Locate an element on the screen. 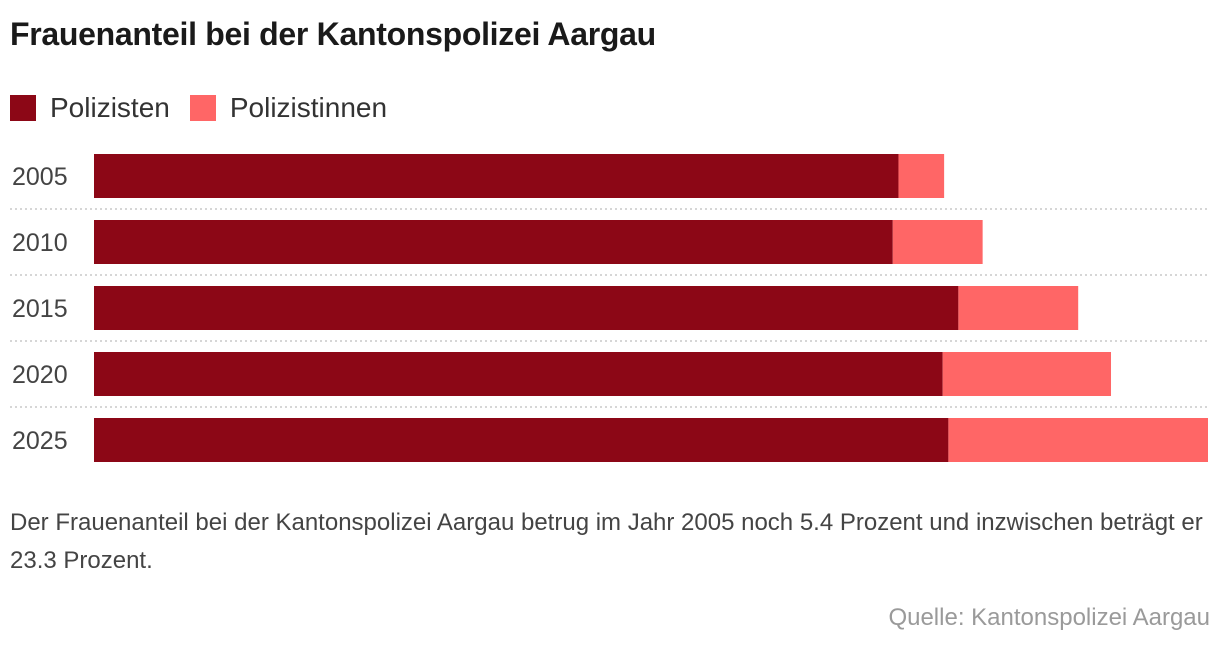 Image resolution: width=1220 pixels, height=654 pixels. bar-polizistinnen-2010 is located at coordinates (937, 242).